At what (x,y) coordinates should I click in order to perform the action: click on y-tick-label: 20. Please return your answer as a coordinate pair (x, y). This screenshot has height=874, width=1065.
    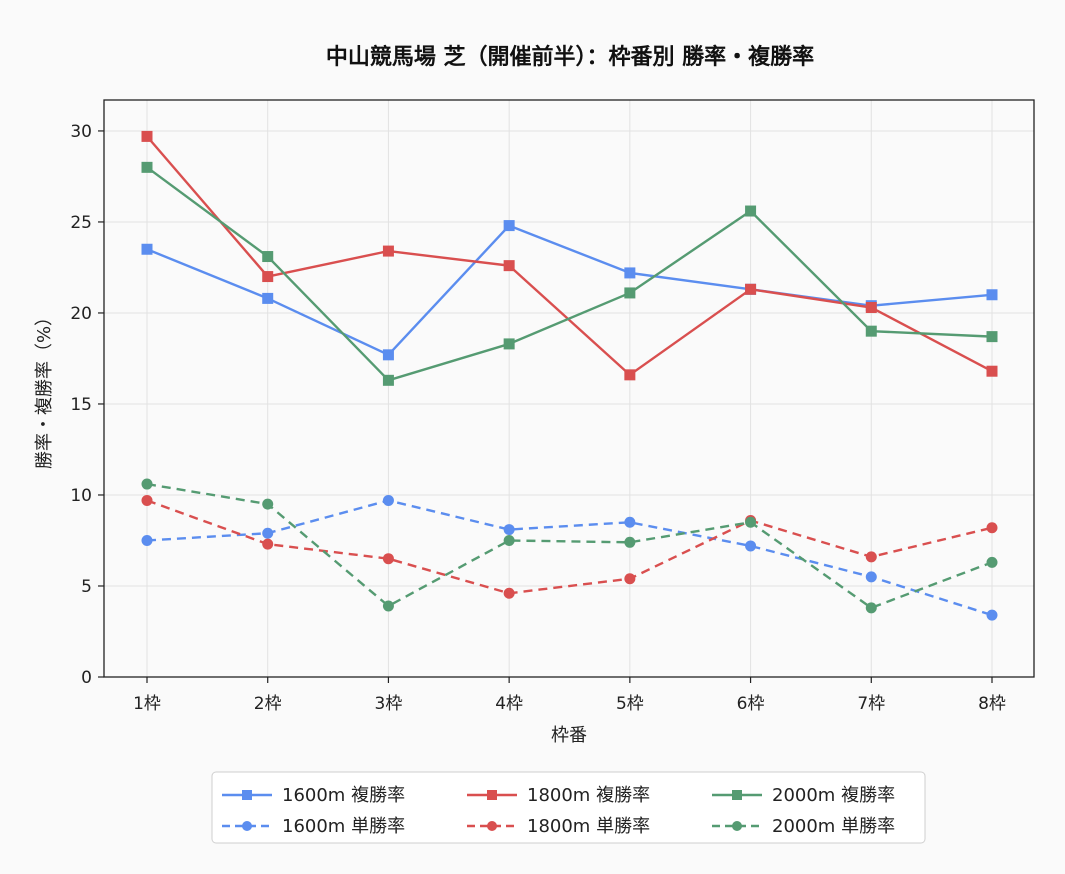
    Looking at the image, I should click on (81, 314).